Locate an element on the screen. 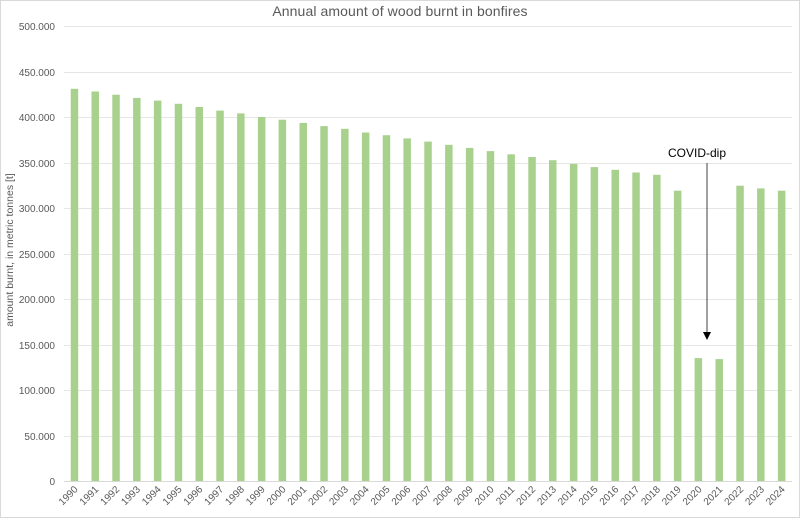 The image size is (800, 518). bar-2022 is located at coordinates (740, 333).